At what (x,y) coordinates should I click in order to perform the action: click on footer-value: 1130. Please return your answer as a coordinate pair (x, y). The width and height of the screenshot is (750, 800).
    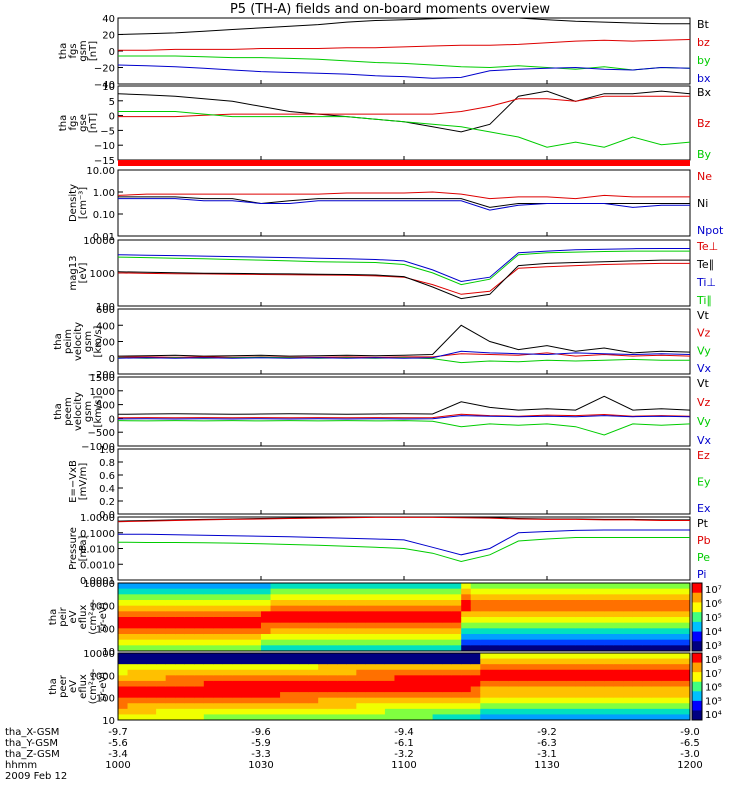
    Looking at the image, I should click on (546, 765).